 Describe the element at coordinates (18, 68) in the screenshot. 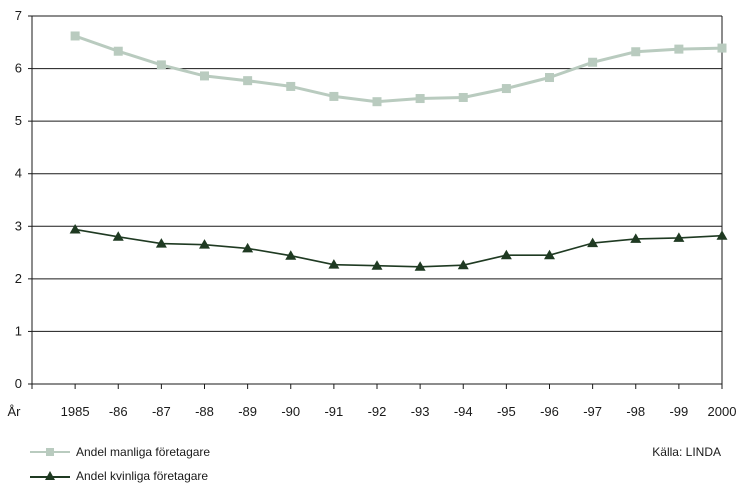

I see `y-tick-label-6: 6` at that location.